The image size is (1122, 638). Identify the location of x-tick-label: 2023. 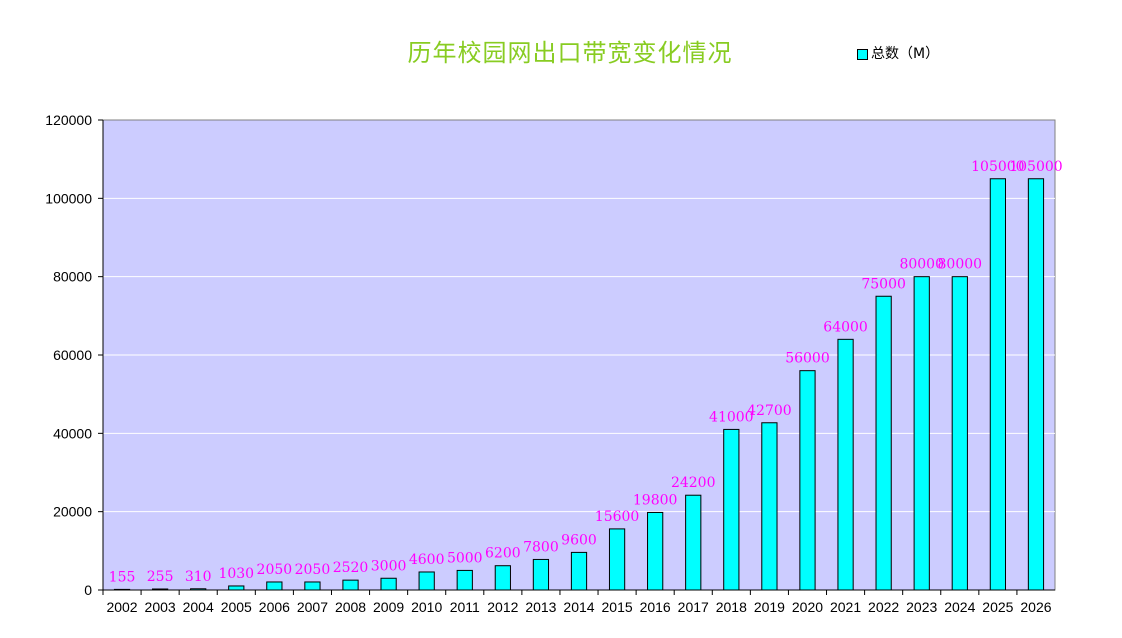
(921, 607).